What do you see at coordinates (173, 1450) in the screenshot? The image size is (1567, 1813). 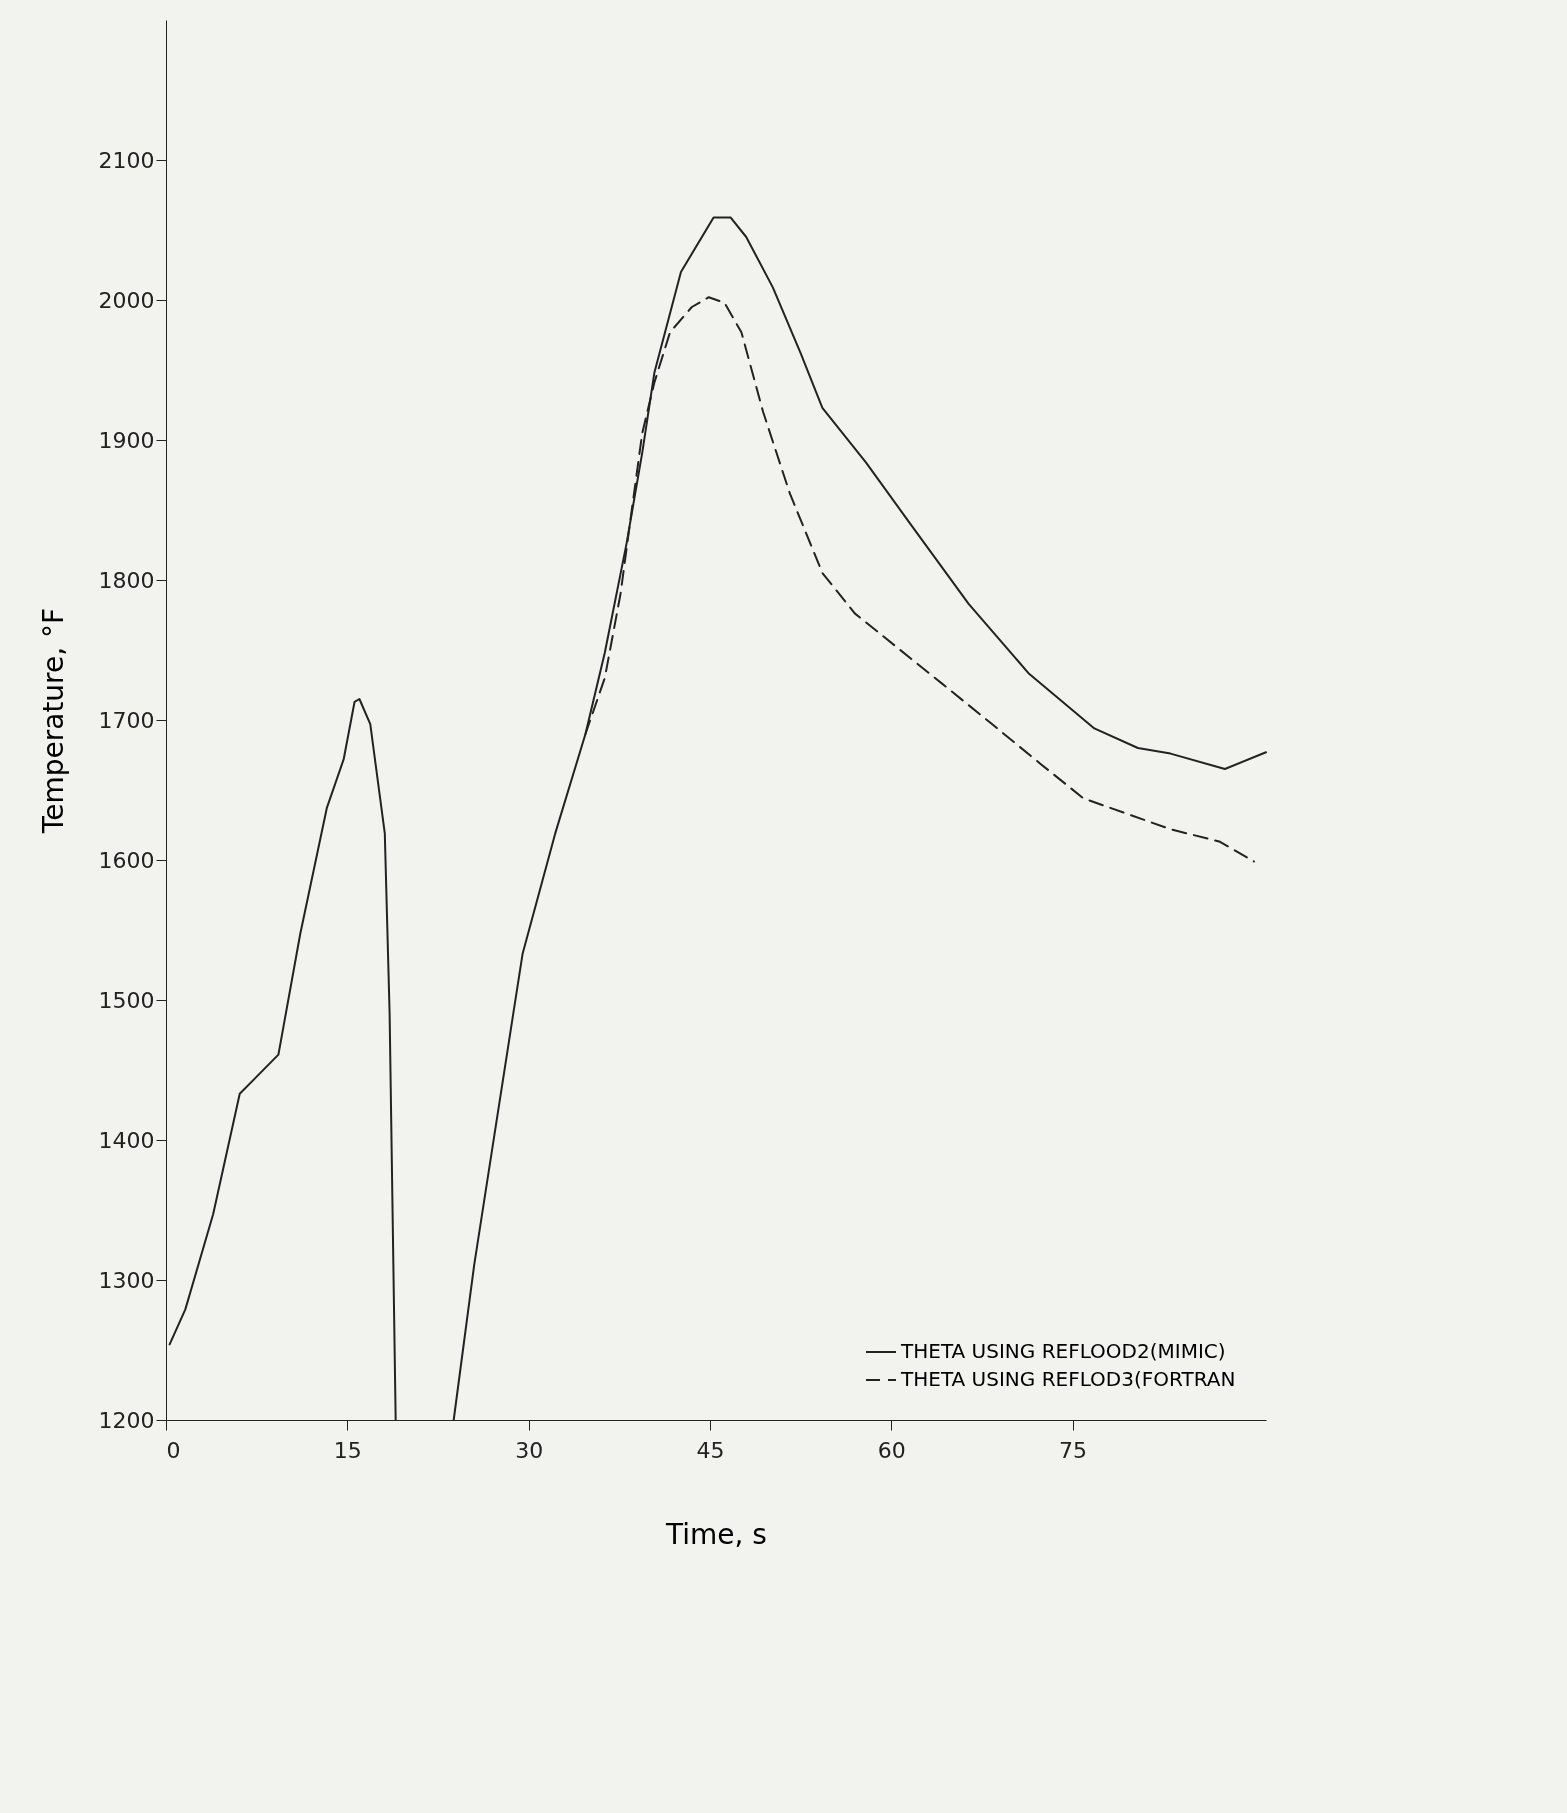 I see `x-tick-label: 0` at bounding box center [173, 1450].